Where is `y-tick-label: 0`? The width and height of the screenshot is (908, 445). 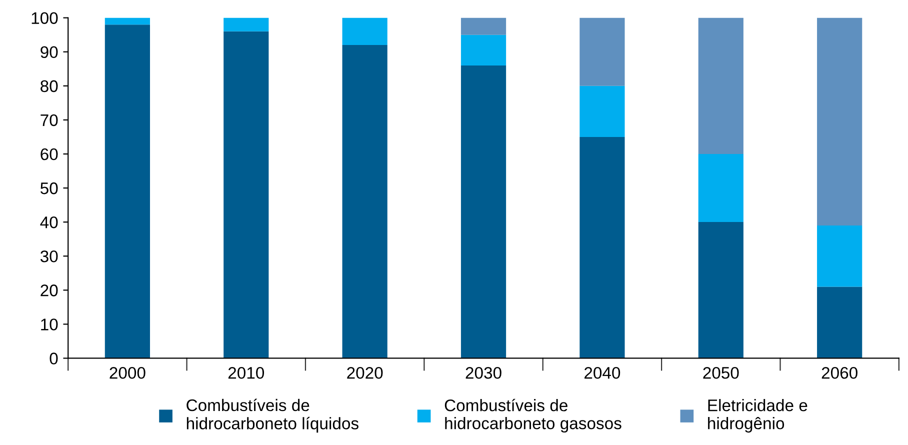
y-tick-label: 0 is located at coordinates (54, 358).